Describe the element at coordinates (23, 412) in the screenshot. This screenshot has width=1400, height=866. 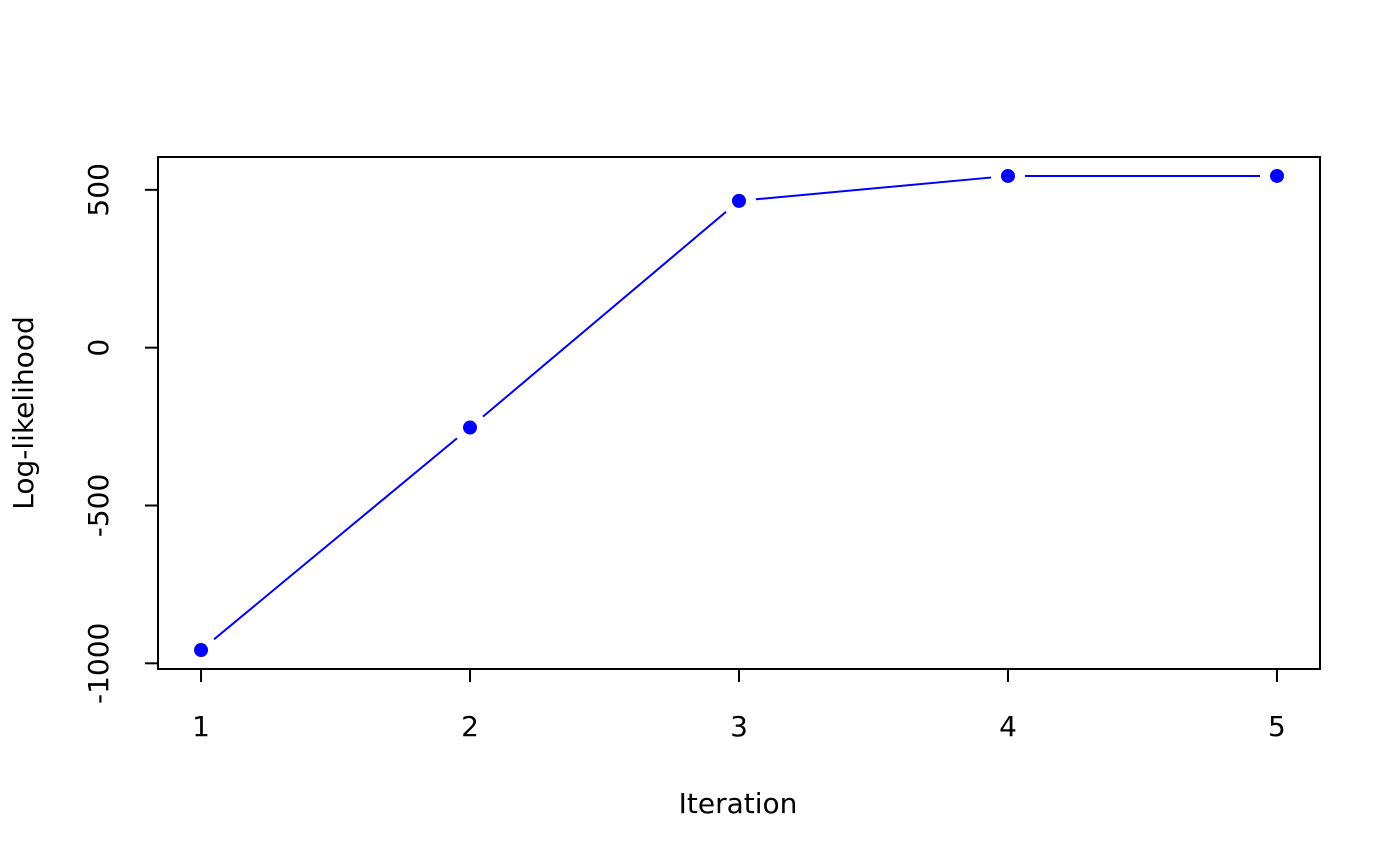
I see `y-axis-label: Log-likelihood` at that location.